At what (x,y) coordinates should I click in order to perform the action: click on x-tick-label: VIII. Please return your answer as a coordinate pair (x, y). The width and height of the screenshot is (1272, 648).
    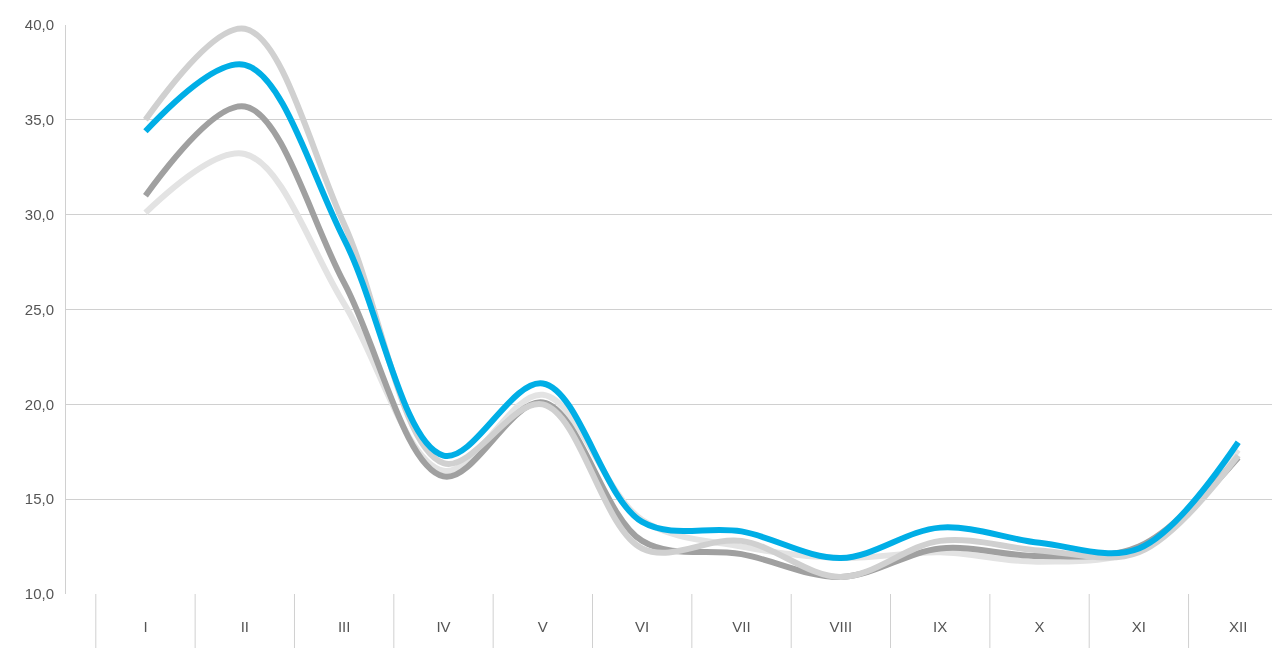
    Looking at the image, I should click on (841, 626).